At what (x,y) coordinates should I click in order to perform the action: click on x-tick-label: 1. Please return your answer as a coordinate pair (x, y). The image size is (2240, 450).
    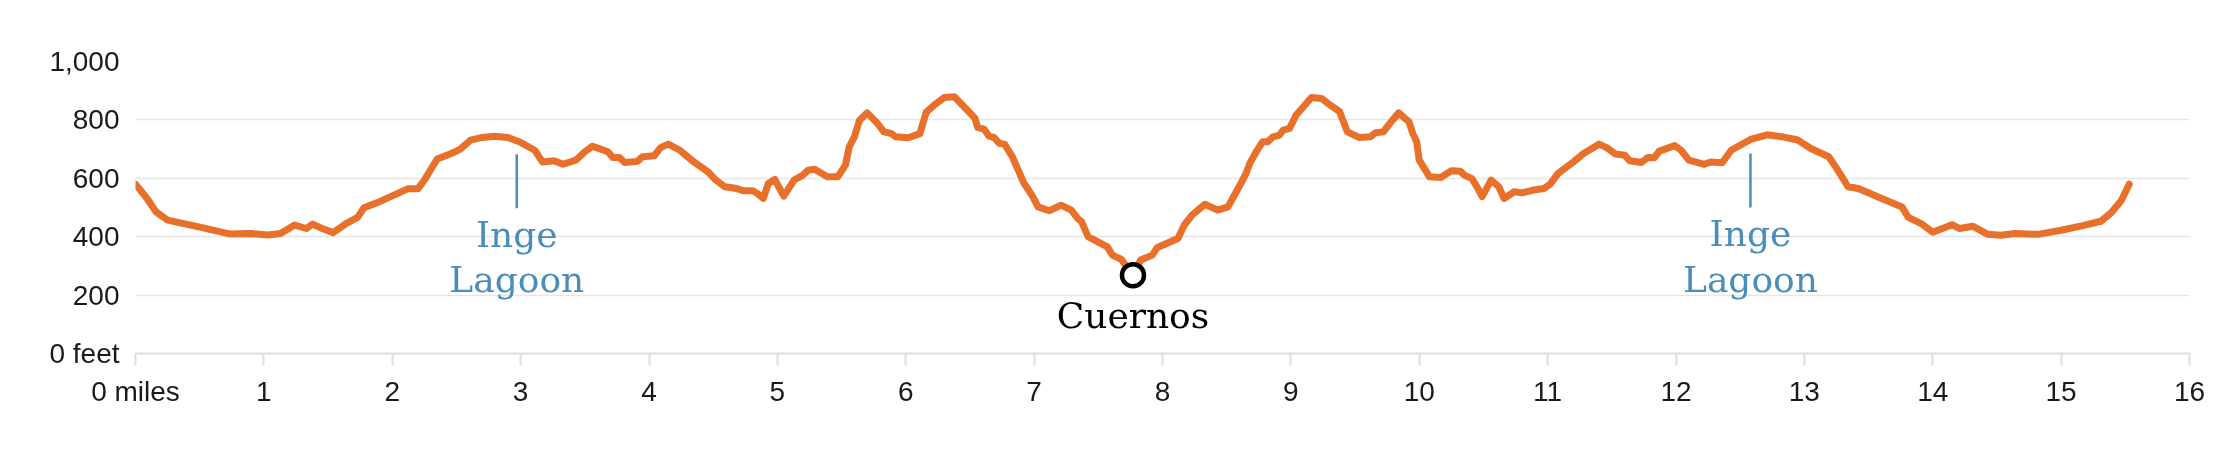
    Looking at the image, I should click on (264, 391).